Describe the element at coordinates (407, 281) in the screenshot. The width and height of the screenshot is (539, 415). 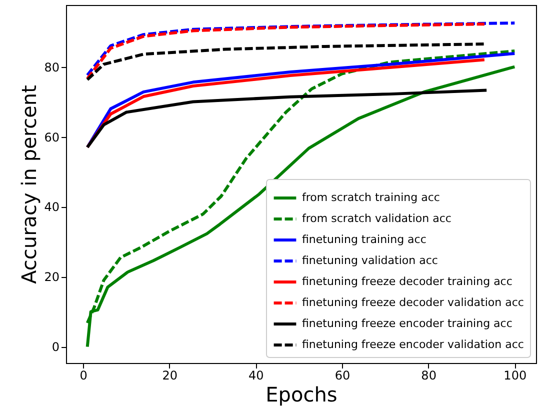
I see `legend-label: finetuning freeze decoder training acc` at that location.